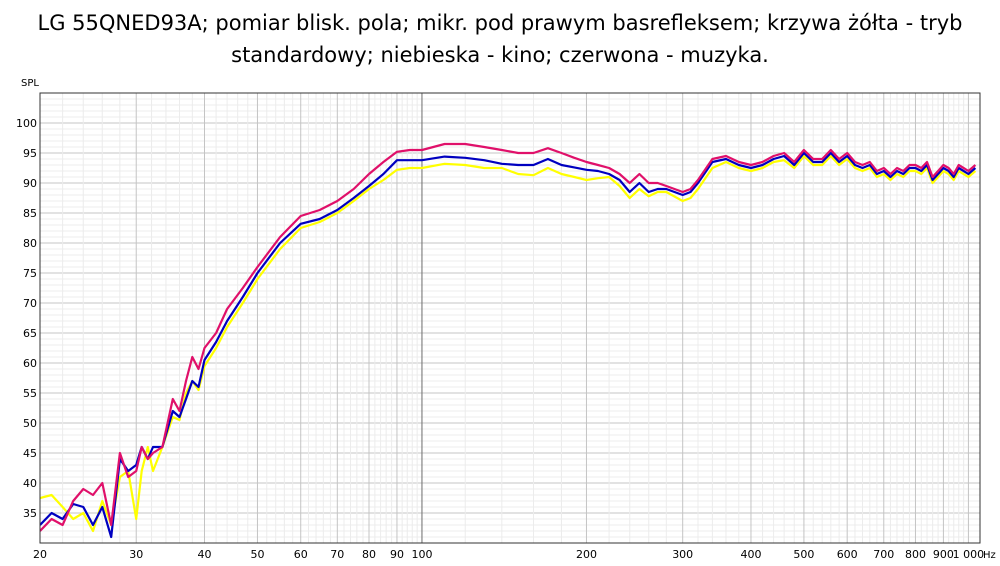 The height and width of the screenshot is (566, 1000). What do you see at coordinates (30, 363) in the screenshot?
I see `y-tick-label: 60` at bounding box center [30, 363].